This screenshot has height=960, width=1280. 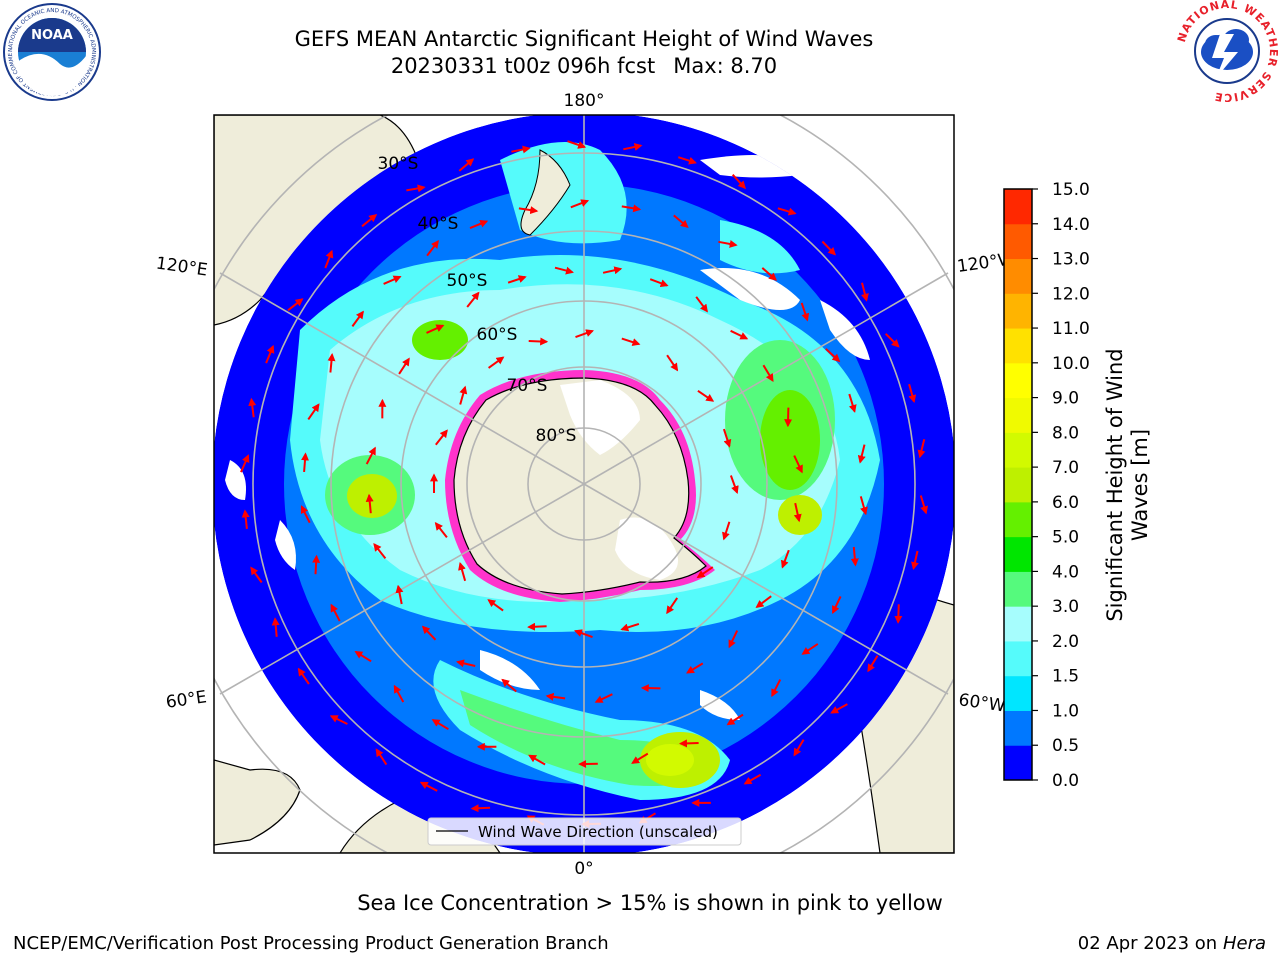 I want to click on nws-logo: NATIONAL WEATHER SERVICE, so click(x=1227, y=51).